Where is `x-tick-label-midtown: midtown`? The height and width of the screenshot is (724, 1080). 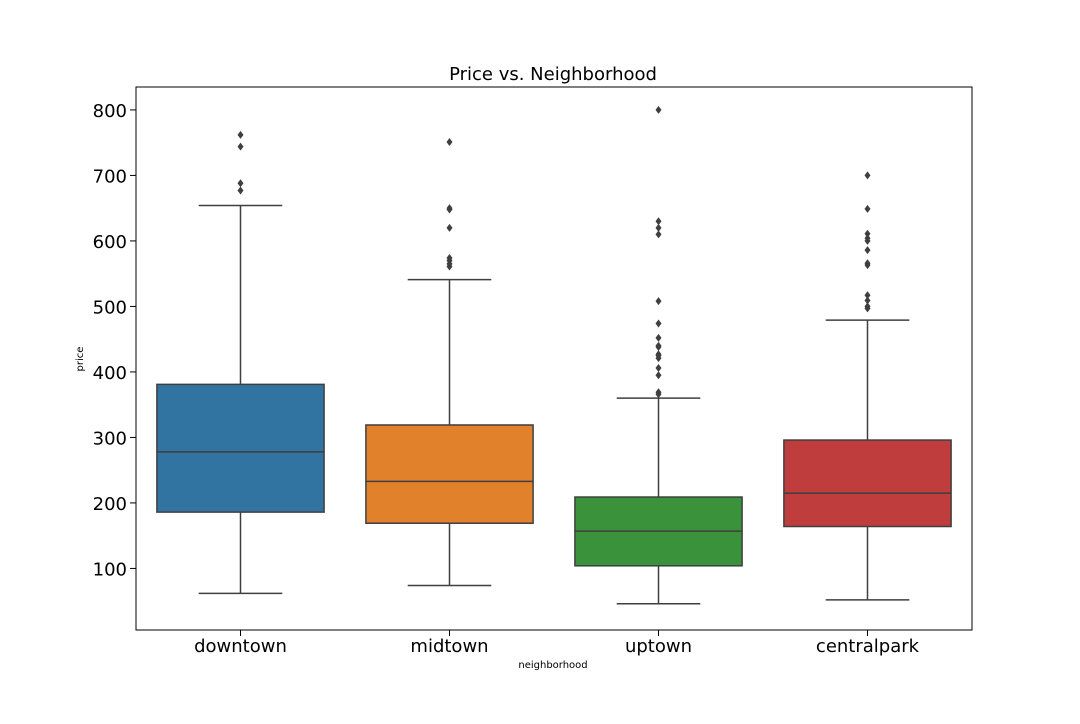 x-tick-label-midtown: midtown is located at coordinates (449, 646).